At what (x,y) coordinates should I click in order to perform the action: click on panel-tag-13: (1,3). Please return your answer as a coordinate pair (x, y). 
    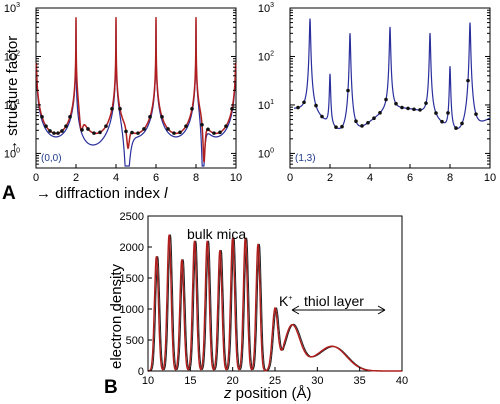
    Looking at the image, I should click on (305, 158).